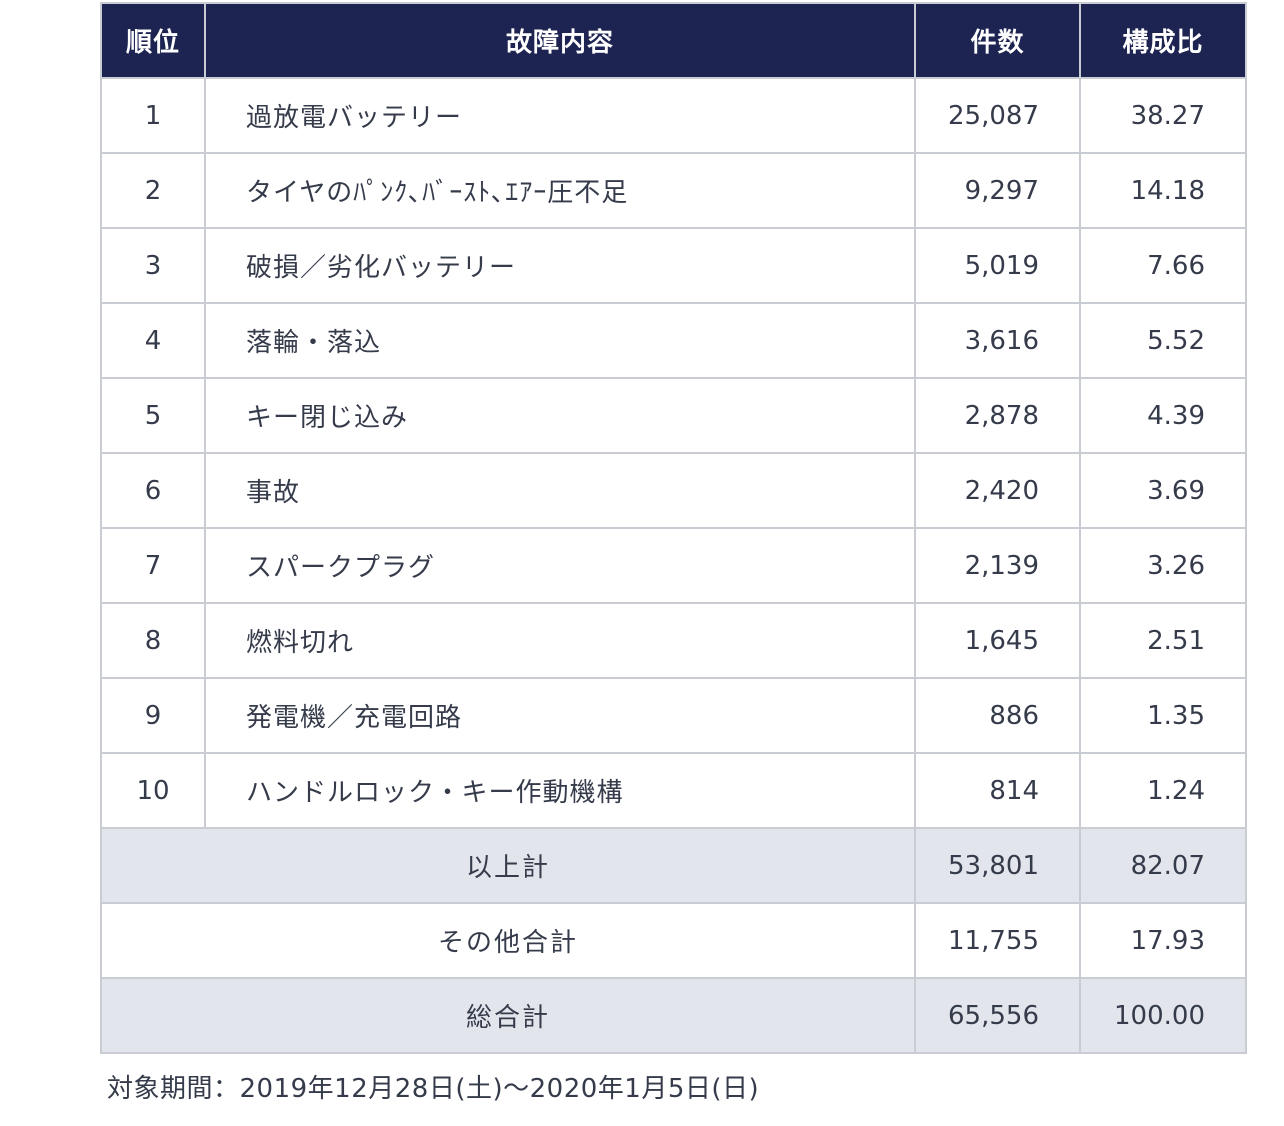 This screenshot has height=1126, width=1284. Describe the element at coordinates (1163, 865) in the screenshot. I see `subtotal-ratio: 82.07` at that location.